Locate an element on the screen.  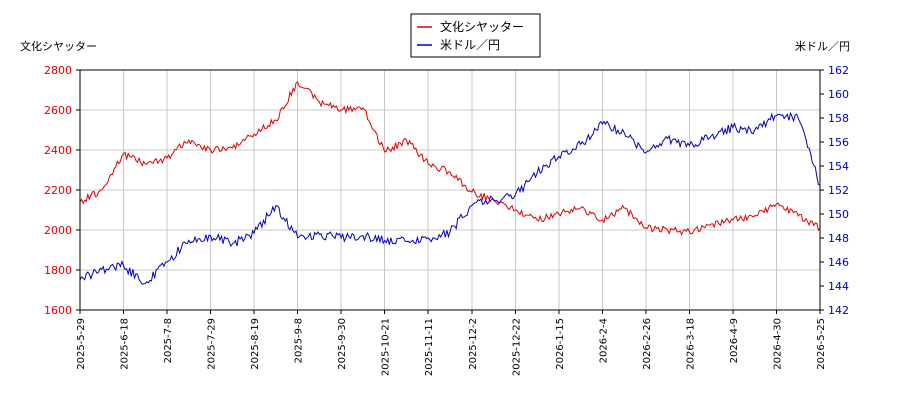
x-tick-label: 2025-12-22 is located at coordinates (516, 347).